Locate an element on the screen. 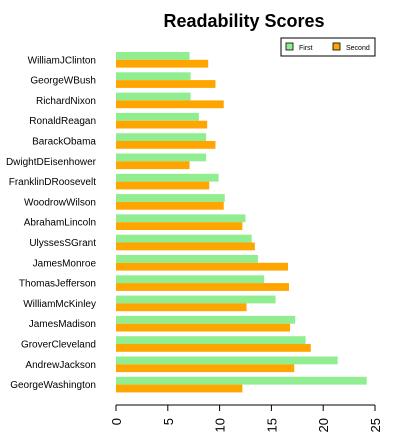 The image size is (413, 446). bar-second-franklin-droosevelt is located at coordinates (163, 185).